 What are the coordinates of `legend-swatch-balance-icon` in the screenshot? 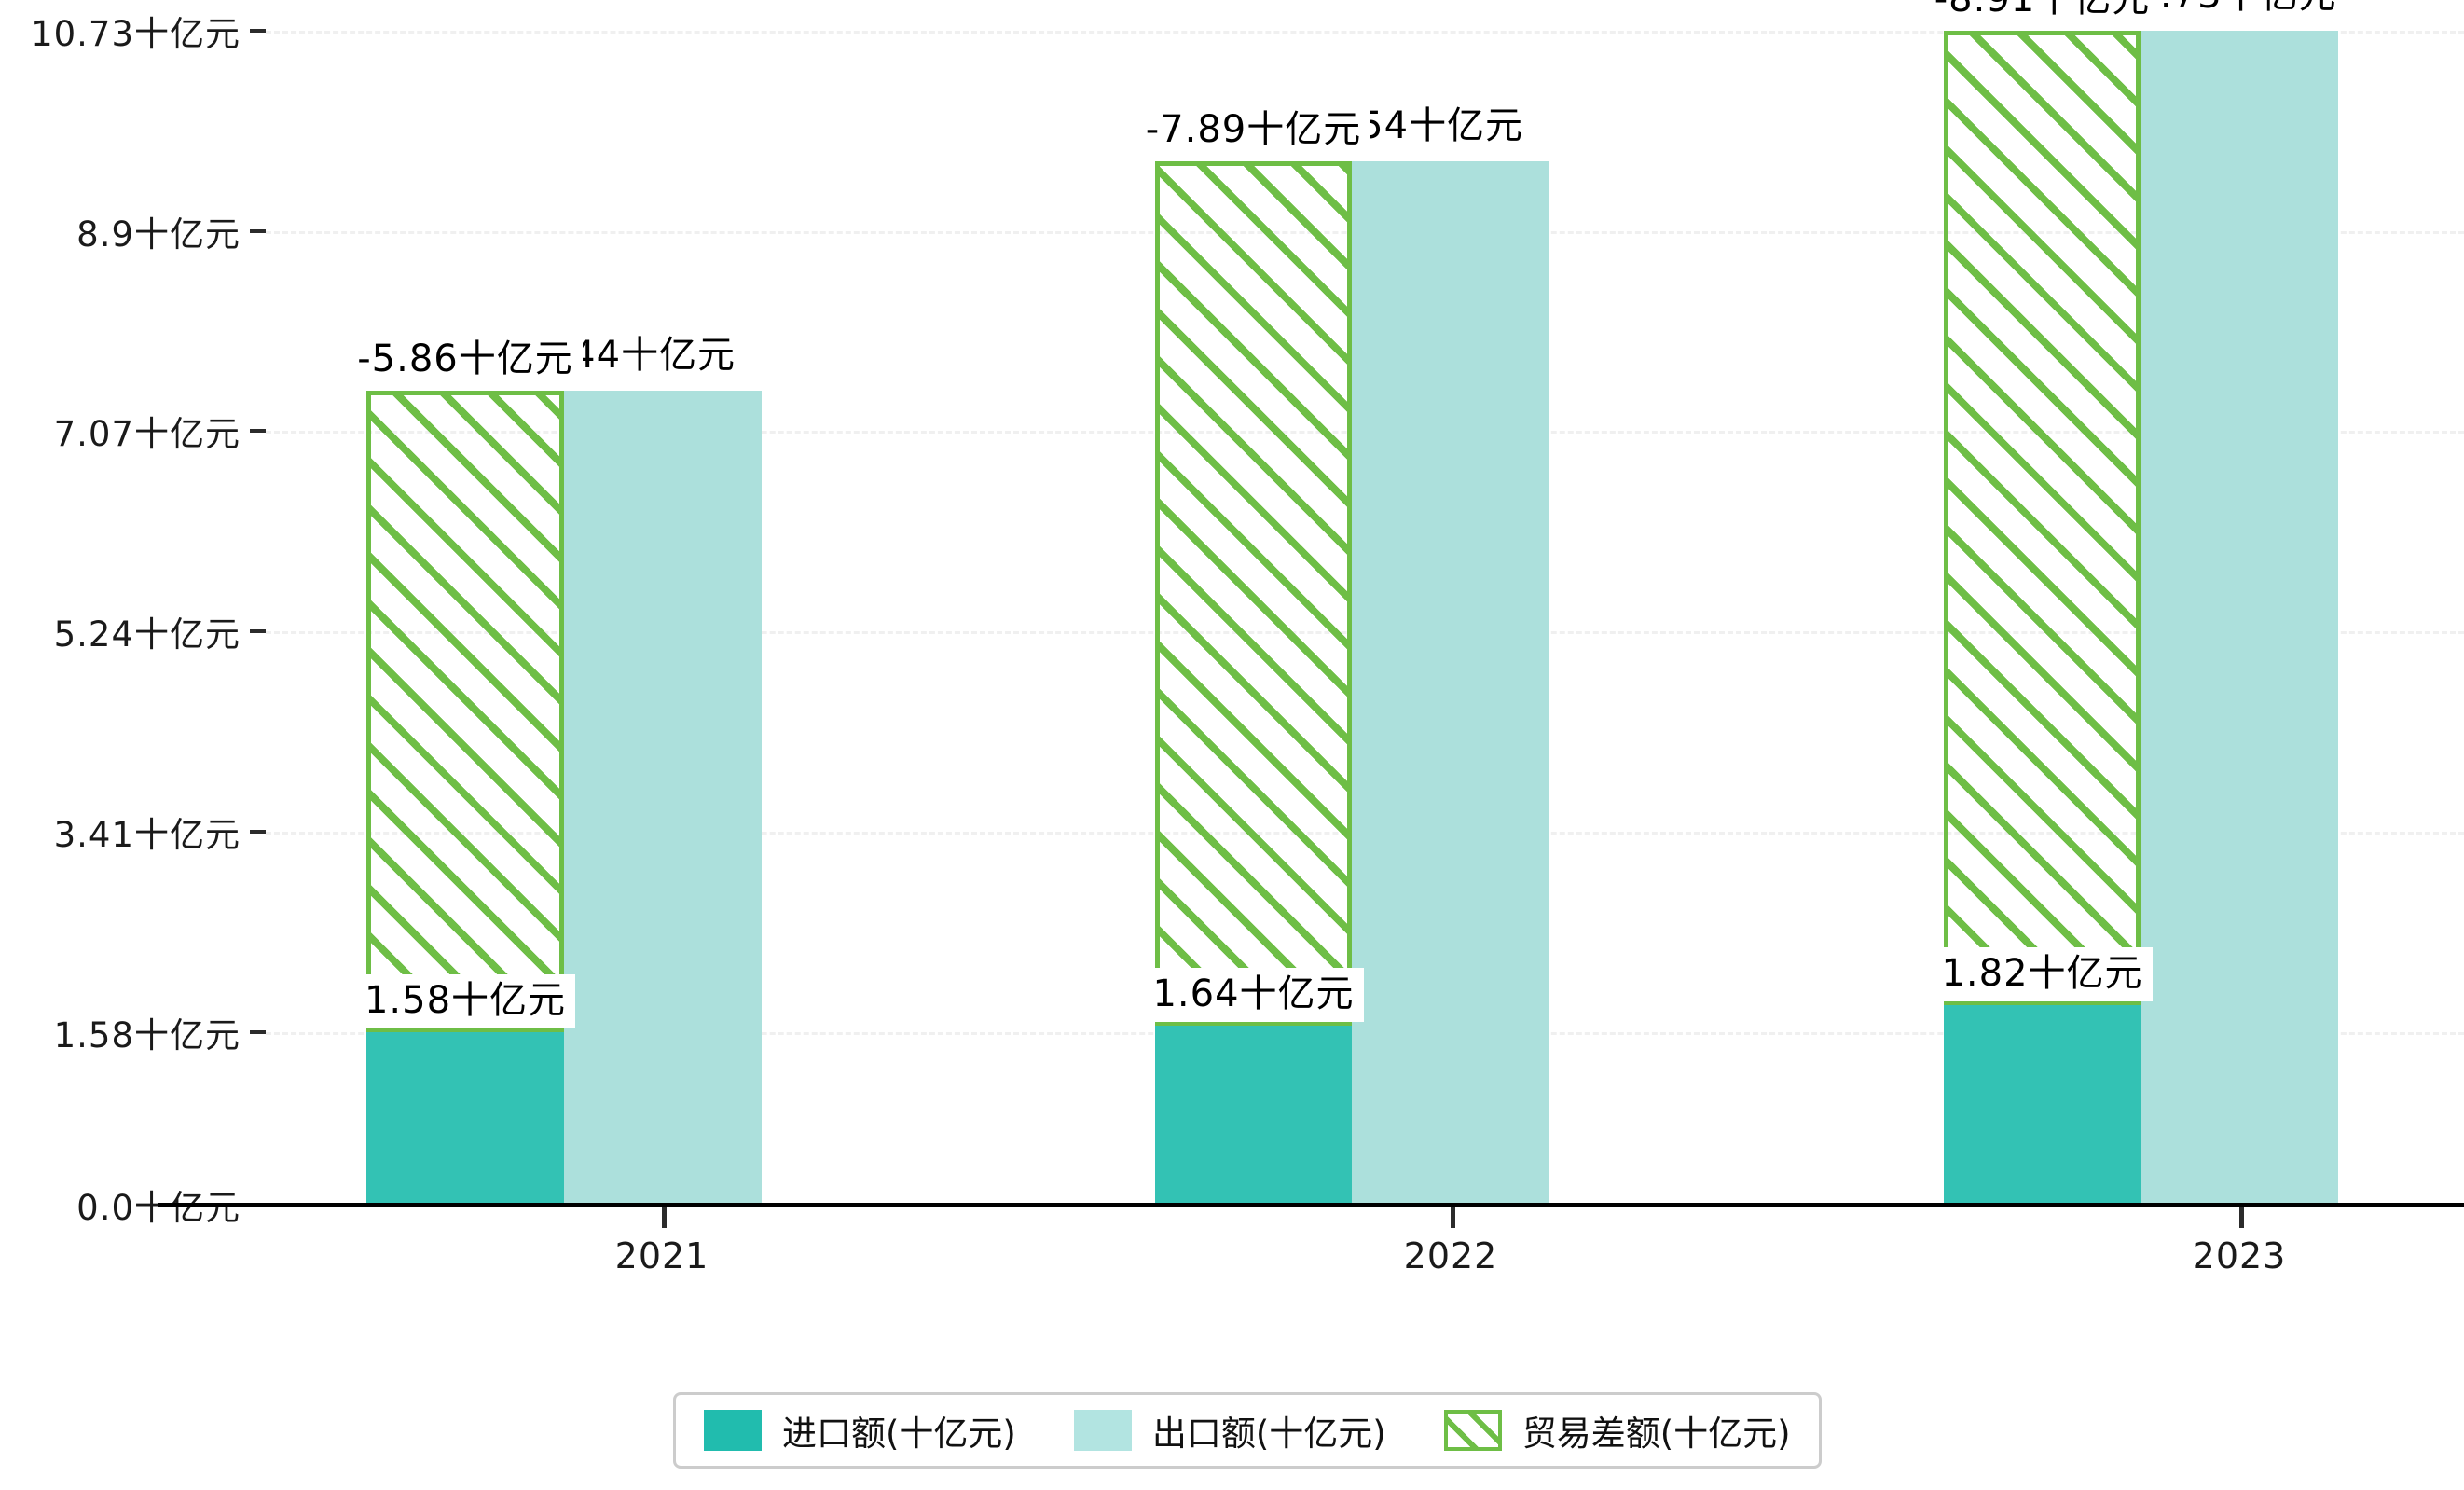 It's located at (1472, 1430).